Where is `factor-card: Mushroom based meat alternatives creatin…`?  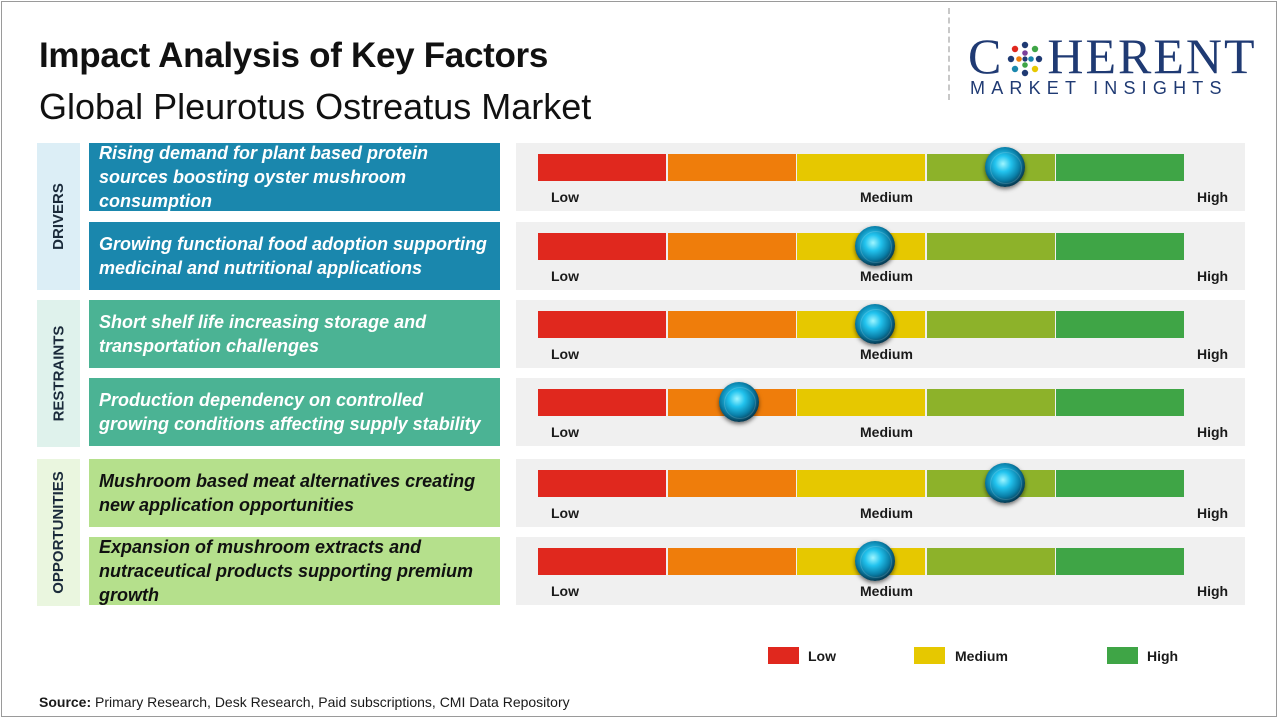 factor-card: Mushroom based meat alternatives creatin… is located at coordinates (294, 493).